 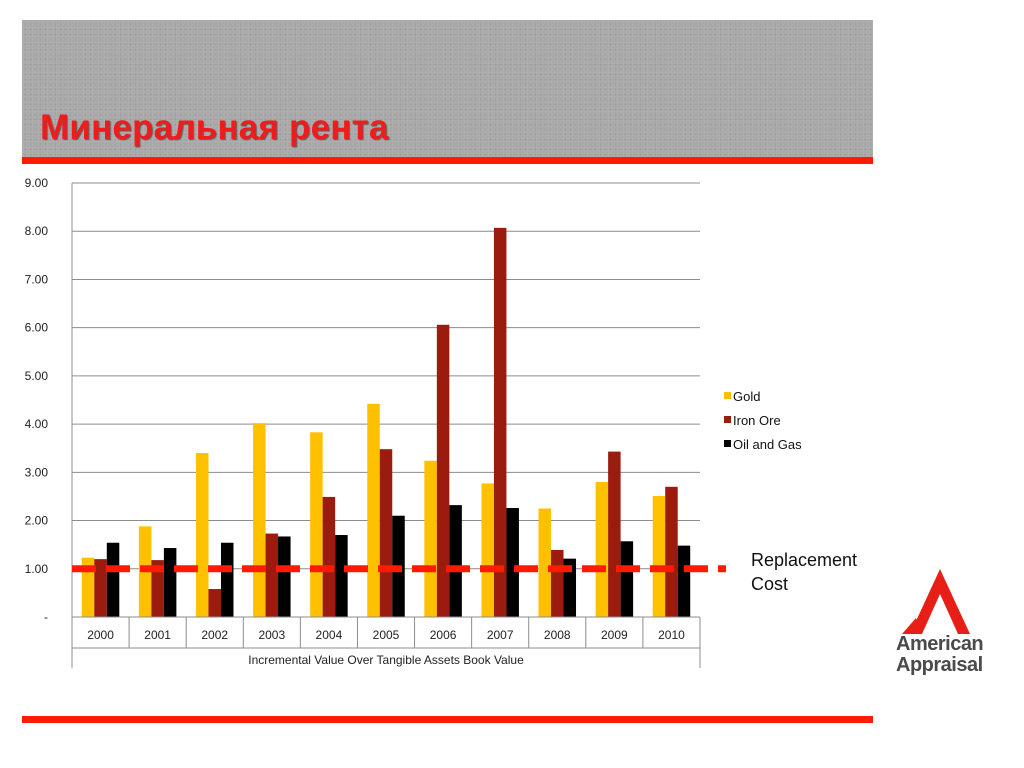 I want to click on logo-wordmark: American Appraisal, so click(x=953, y=655).